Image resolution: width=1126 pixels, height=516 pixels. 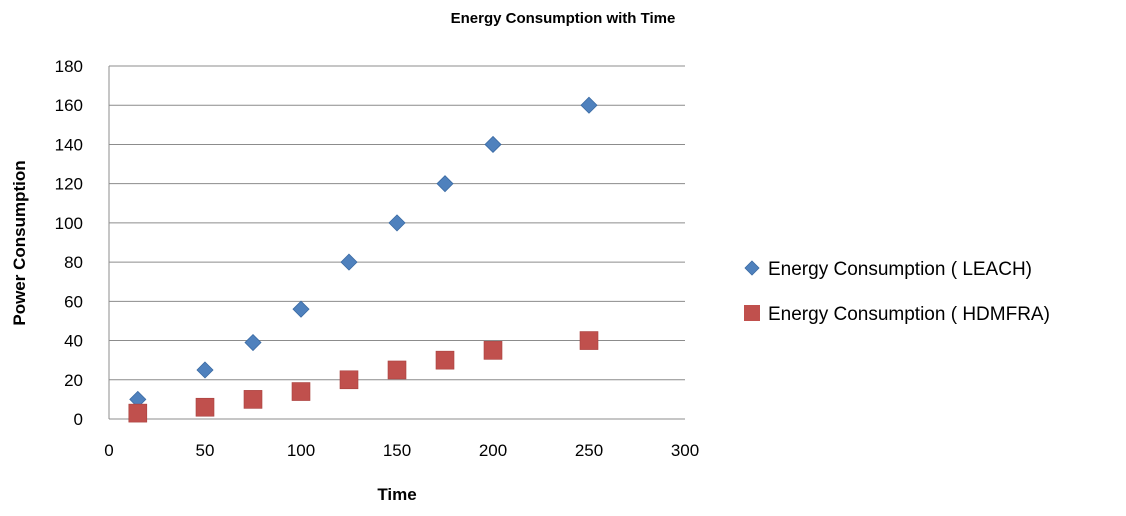 What do you see at coordinates (685, 450) in the screenshot?
I see `x-tick-label: 300` at bounding box center [685, 450].